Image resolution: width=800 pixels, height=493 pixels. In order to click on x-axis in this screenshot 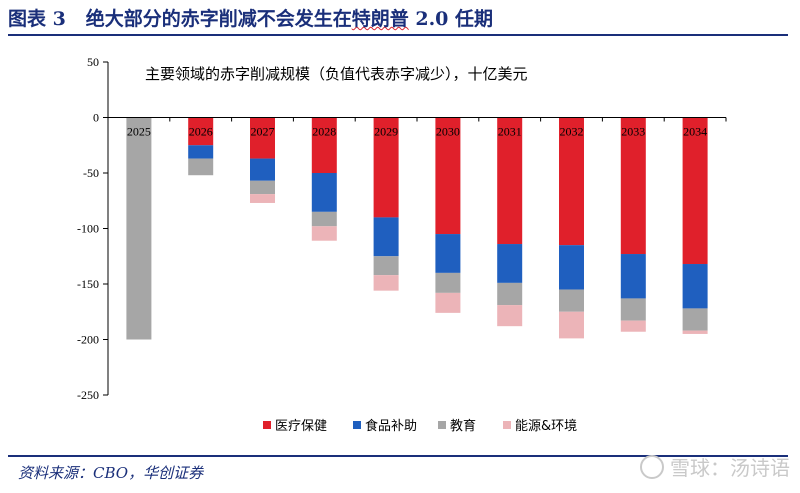, I will do `click(417, 119)`.